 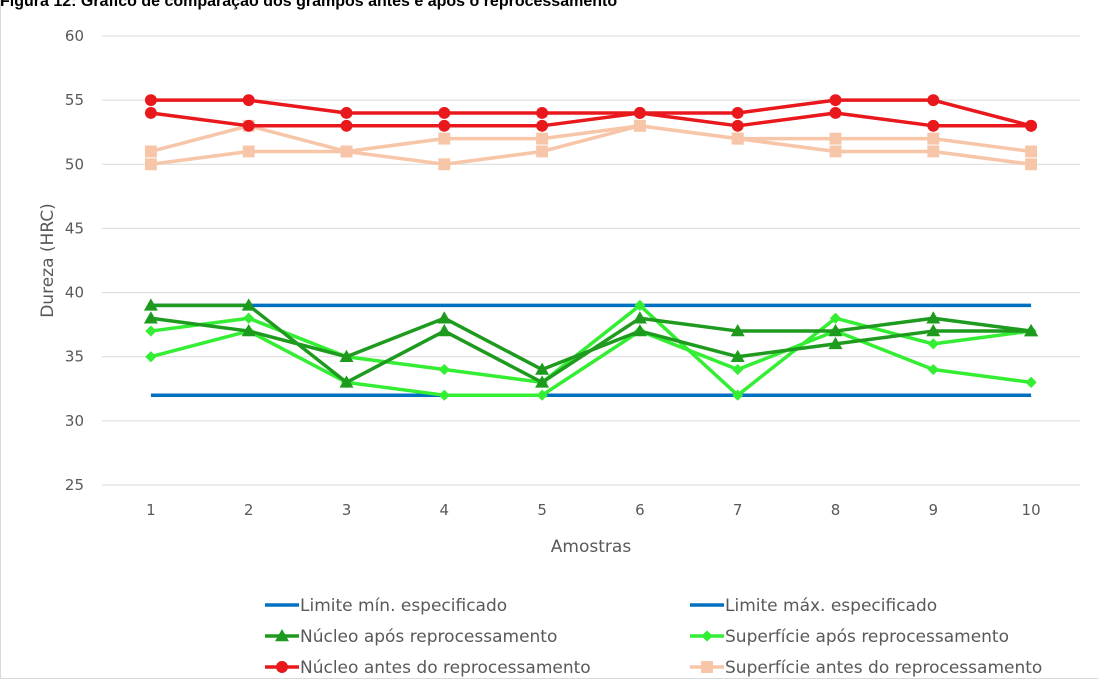 I want to click on legend-item: Superfície antes do reprocessamento, so click(x=866, y=668).